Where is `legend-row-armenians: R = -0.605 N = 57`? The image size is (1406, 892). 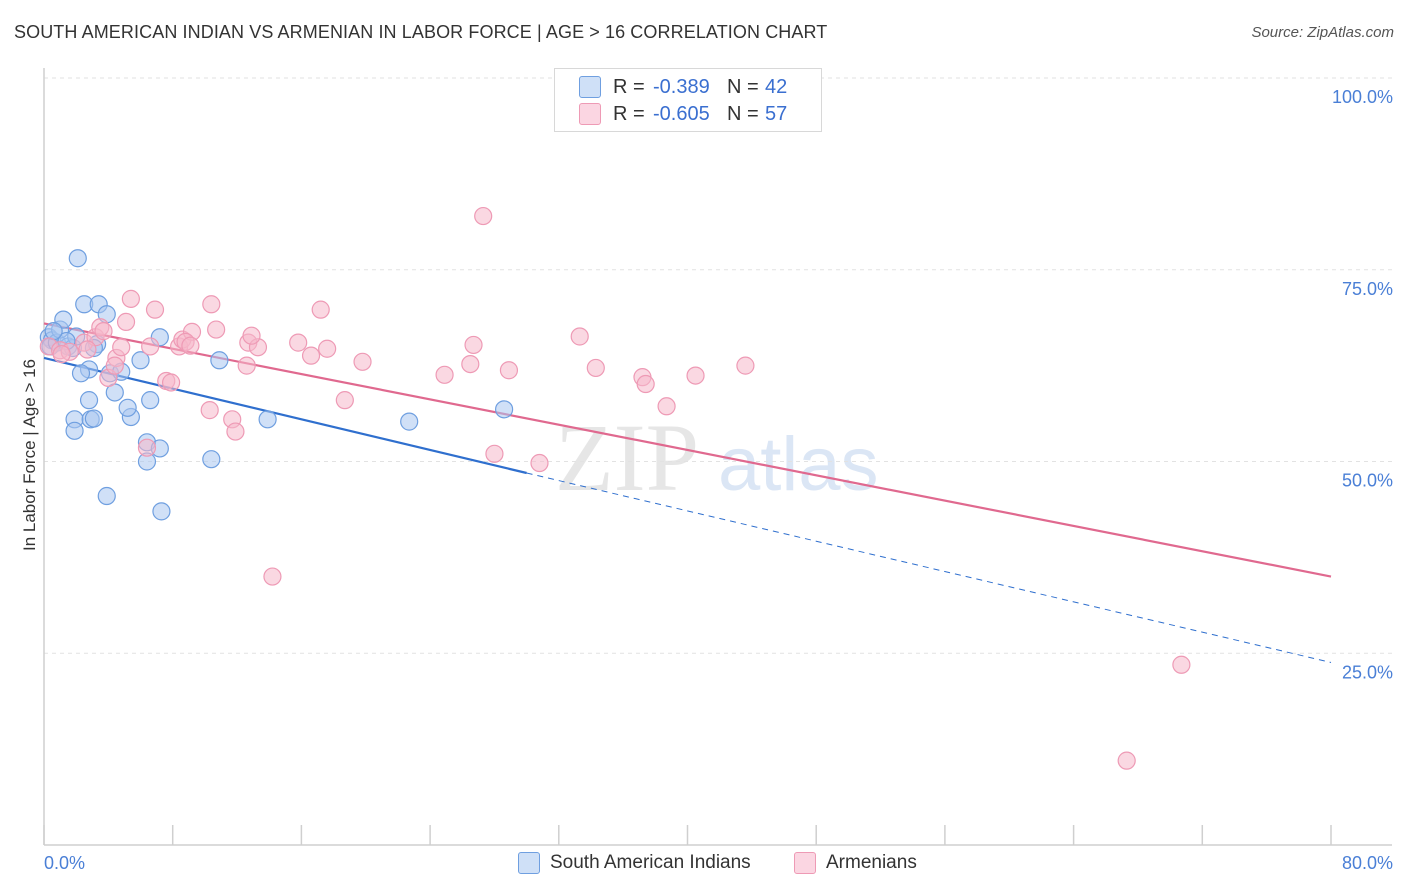
legend-row-armenians: R = -0.605 N = 57 is located at coordinates (671, 114).